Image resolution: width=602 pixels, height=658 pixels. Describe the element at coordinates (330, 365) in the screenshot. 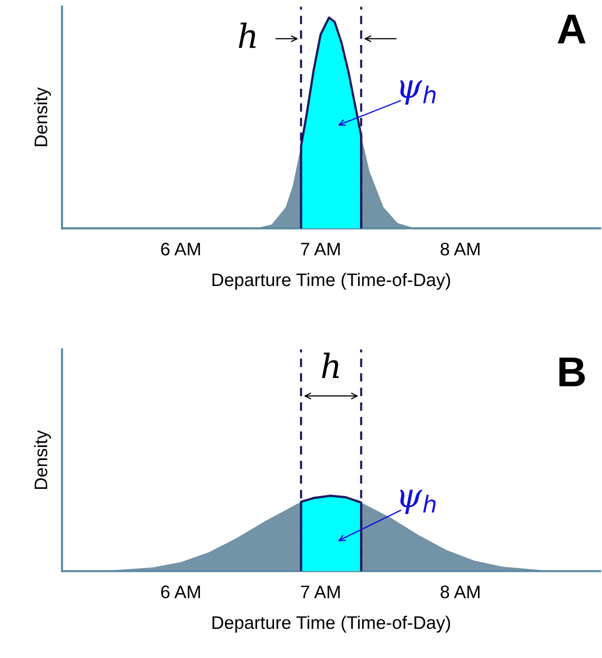

I see `text: h` at that location.